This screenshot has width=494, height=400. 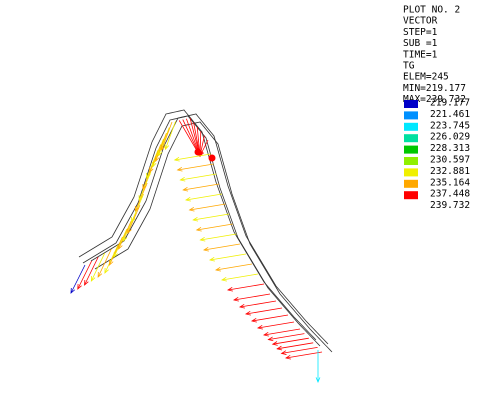 What do you see at coordinates (420, 21) in the screenshot?
I see `info-line: VECTOR` at bounding box center [420, 21].